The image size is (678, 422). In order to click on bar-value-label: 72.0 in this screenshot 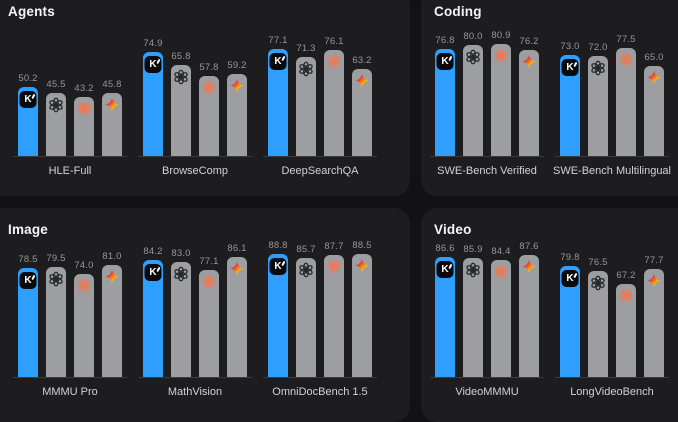, I will do `click(598, 47)`.